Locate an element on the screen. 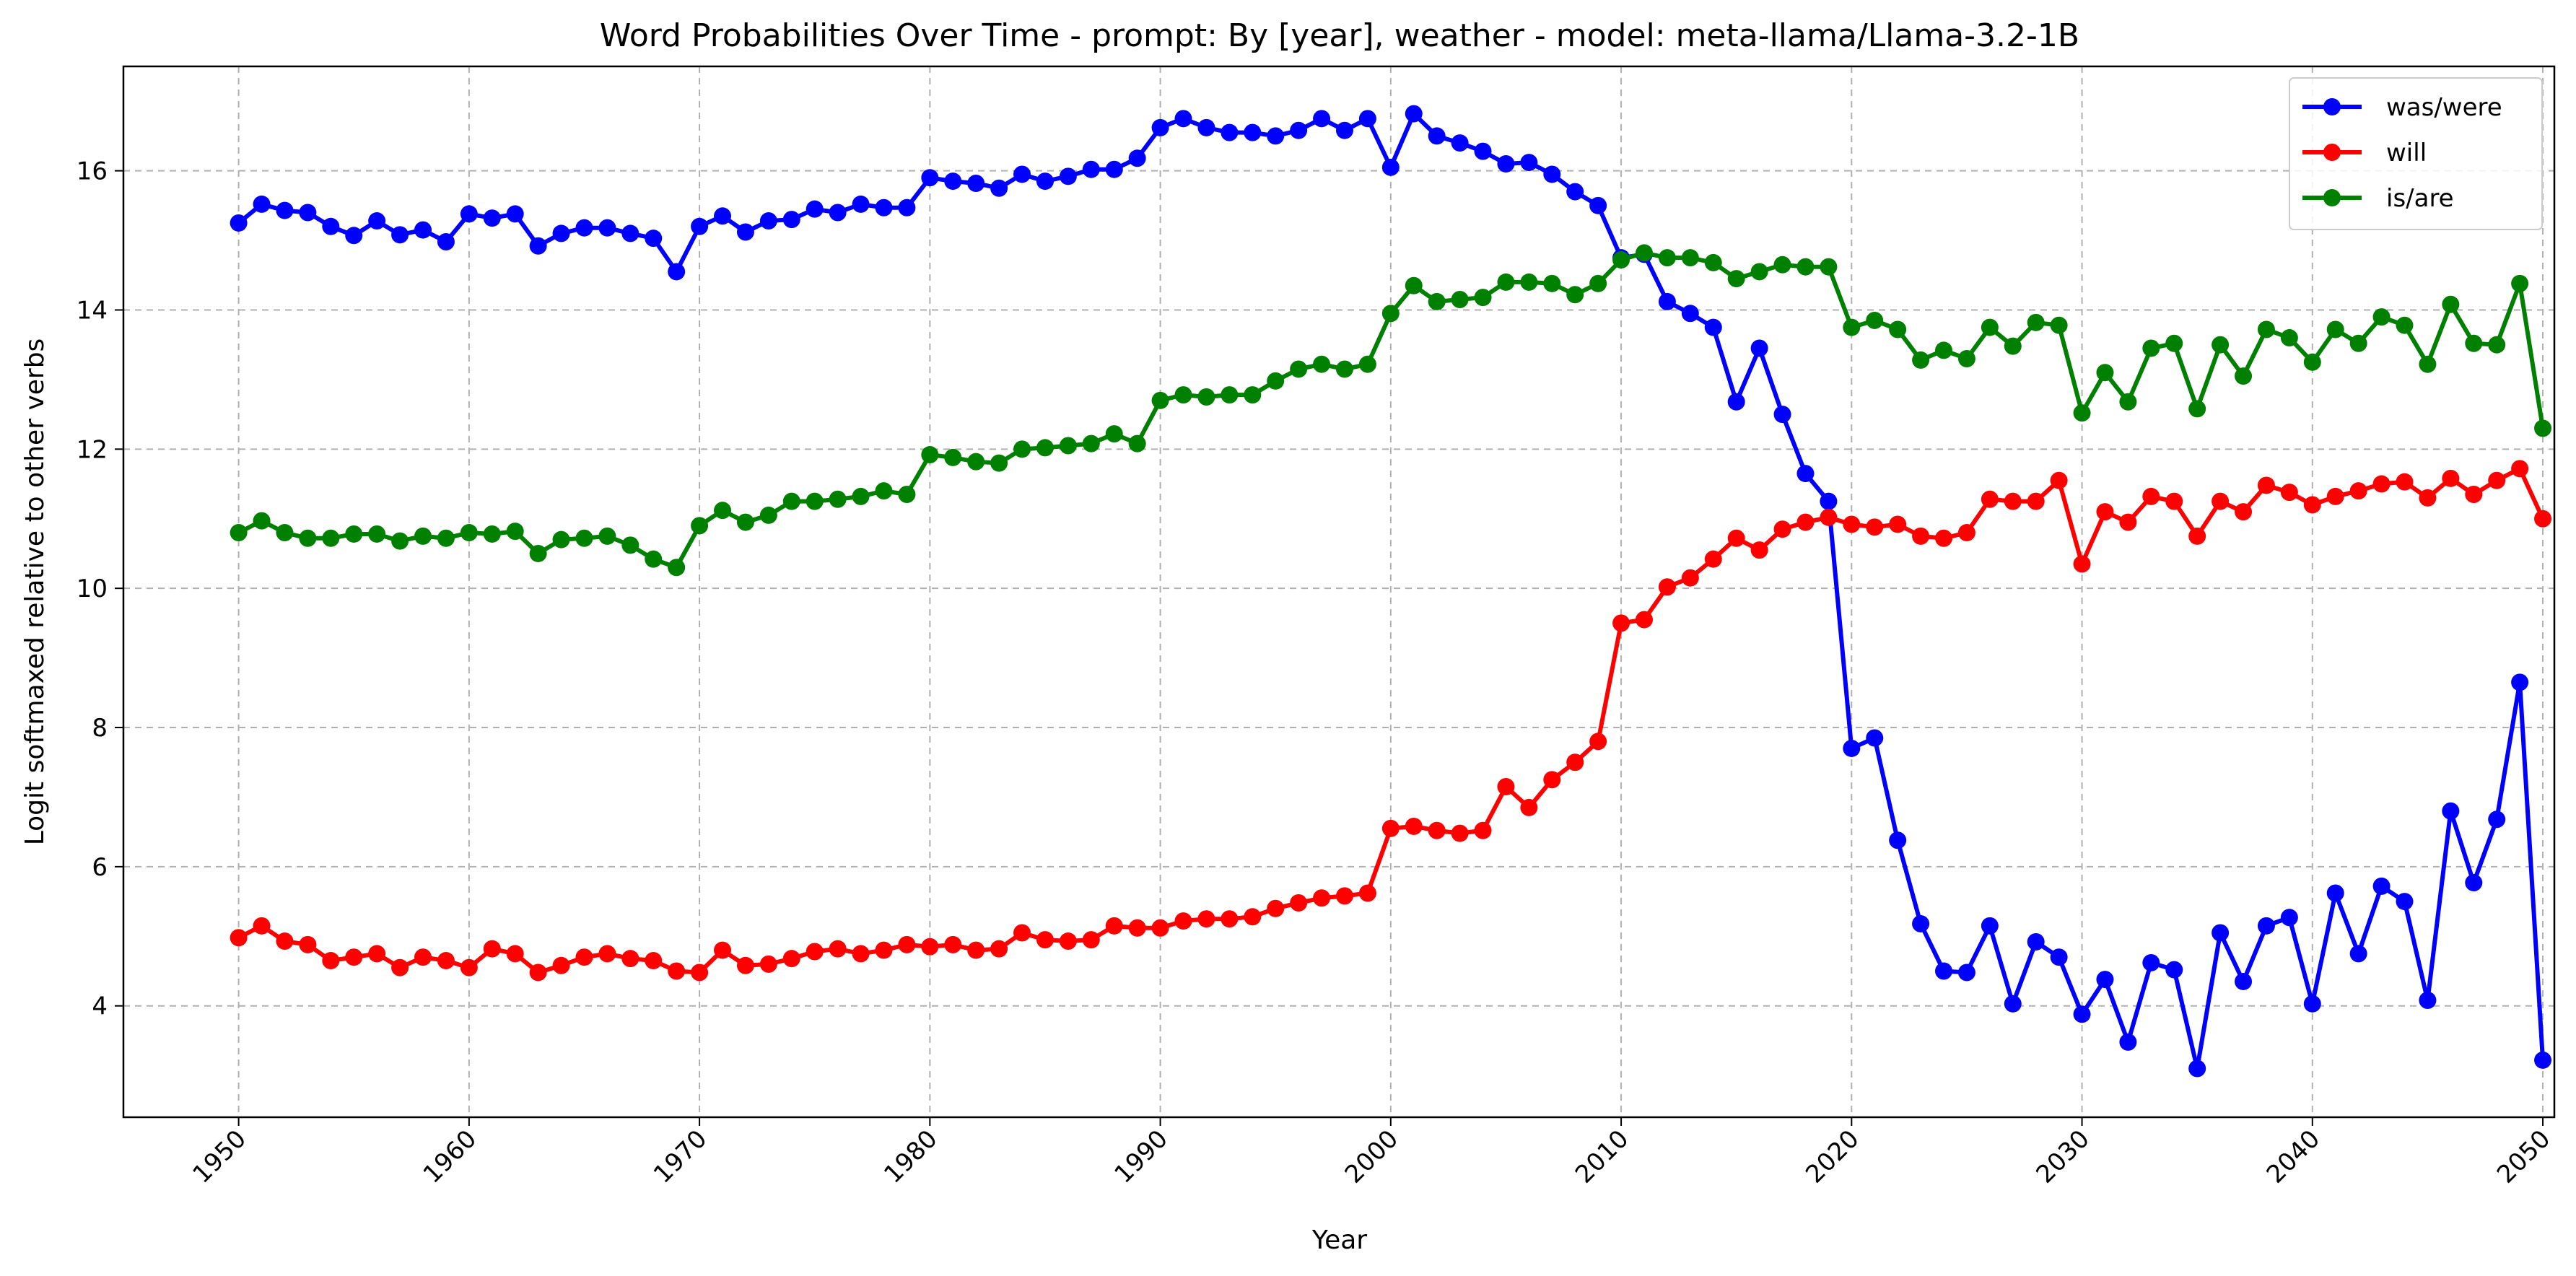  legend-item: will is located at coordinates (2364, 153).